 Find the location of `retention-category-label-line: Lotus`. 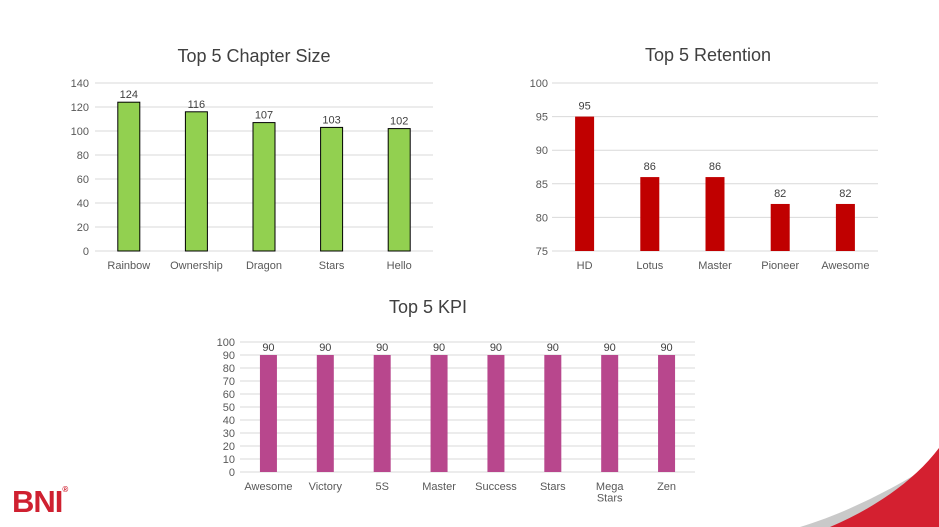

retention-category-label-line: Lotus is located at coordinates (649, 266).